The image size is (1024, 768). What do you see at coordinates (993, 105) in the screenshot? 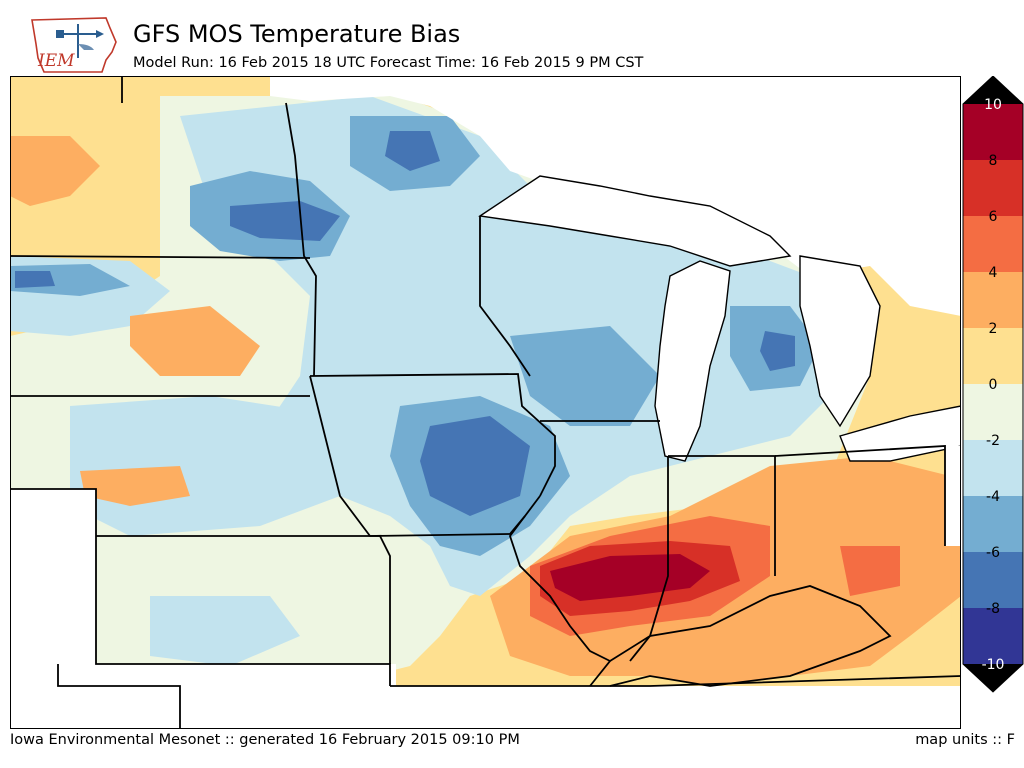
I see `colorbar-tick-label: 10` at bounding box center [993, 105].